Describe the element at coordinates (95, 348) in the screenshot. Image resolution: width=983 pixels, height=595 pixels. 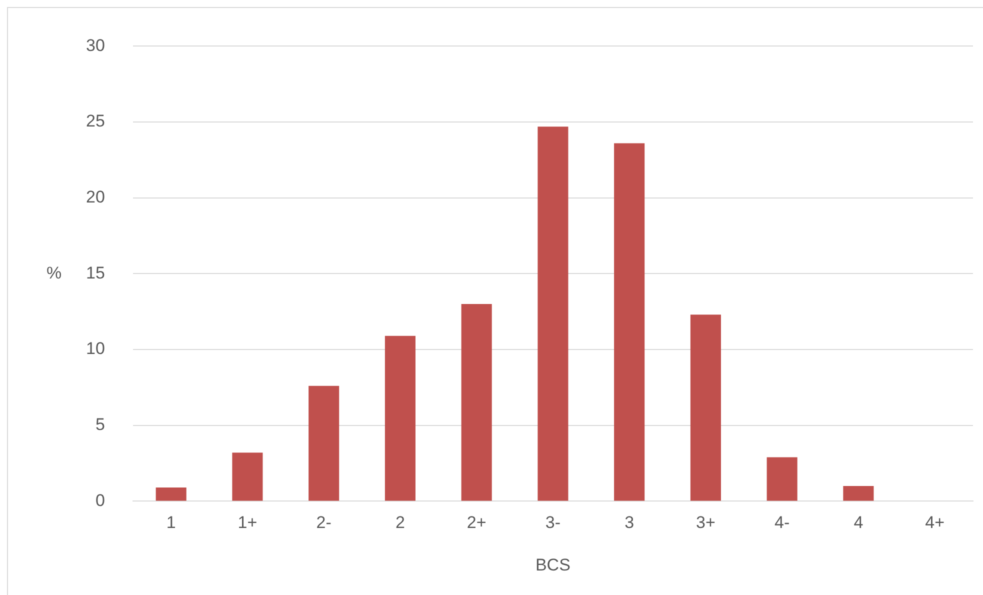
I see `y-tick-label: 10` at that location.